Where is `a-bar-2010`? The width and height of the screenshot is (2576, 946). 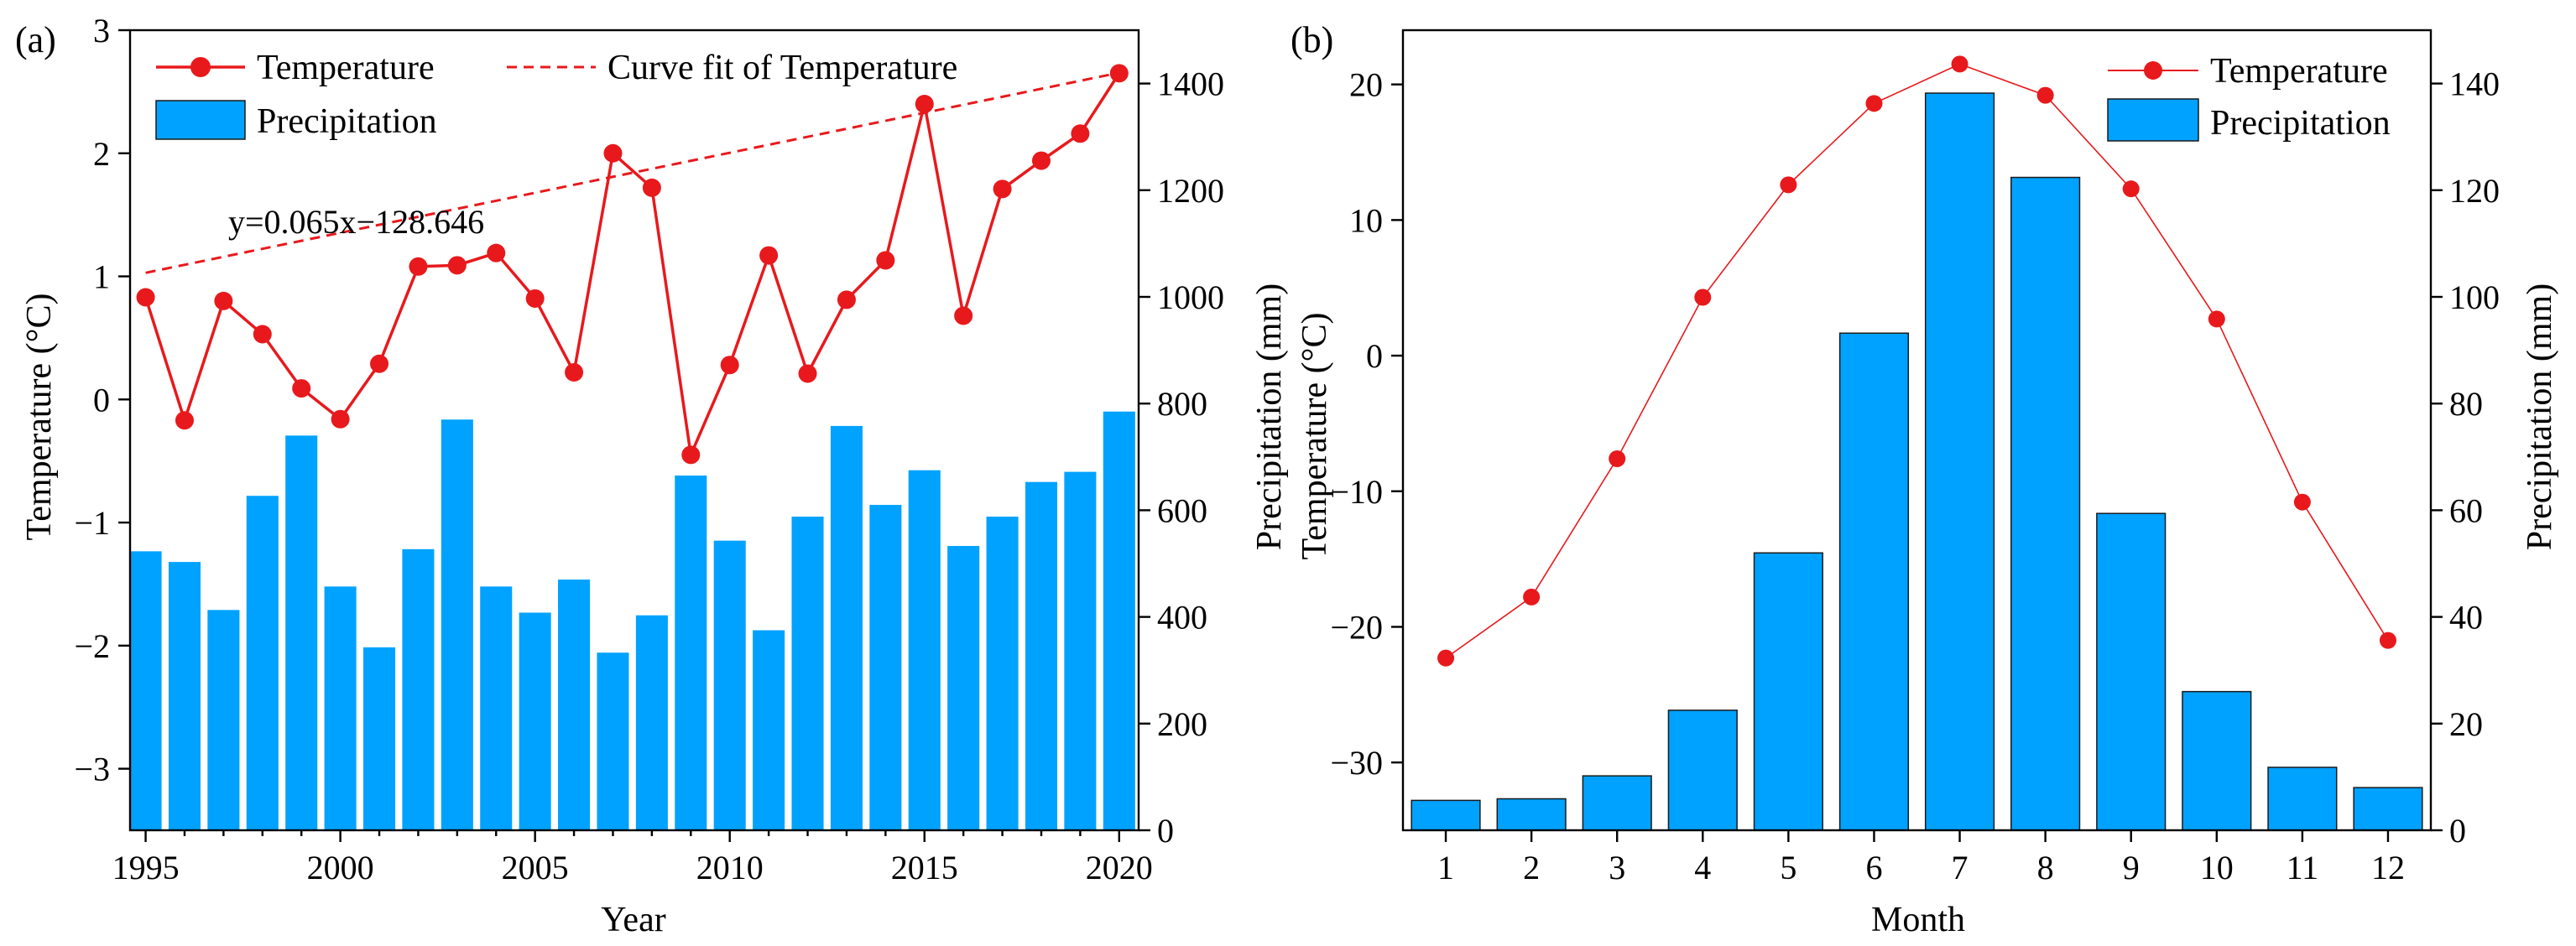 a-bar-2010 is located at coordinates (729, 685).